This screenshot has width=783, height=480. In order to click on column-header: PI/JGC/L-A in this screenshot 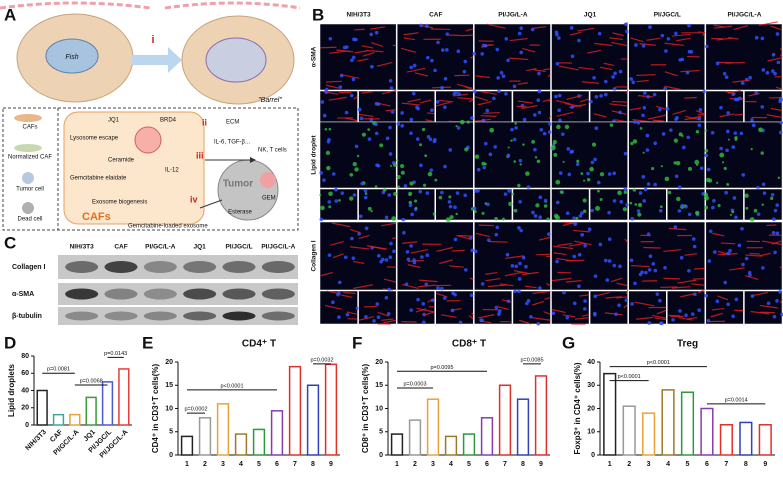, I will do `click(278, 247)`.